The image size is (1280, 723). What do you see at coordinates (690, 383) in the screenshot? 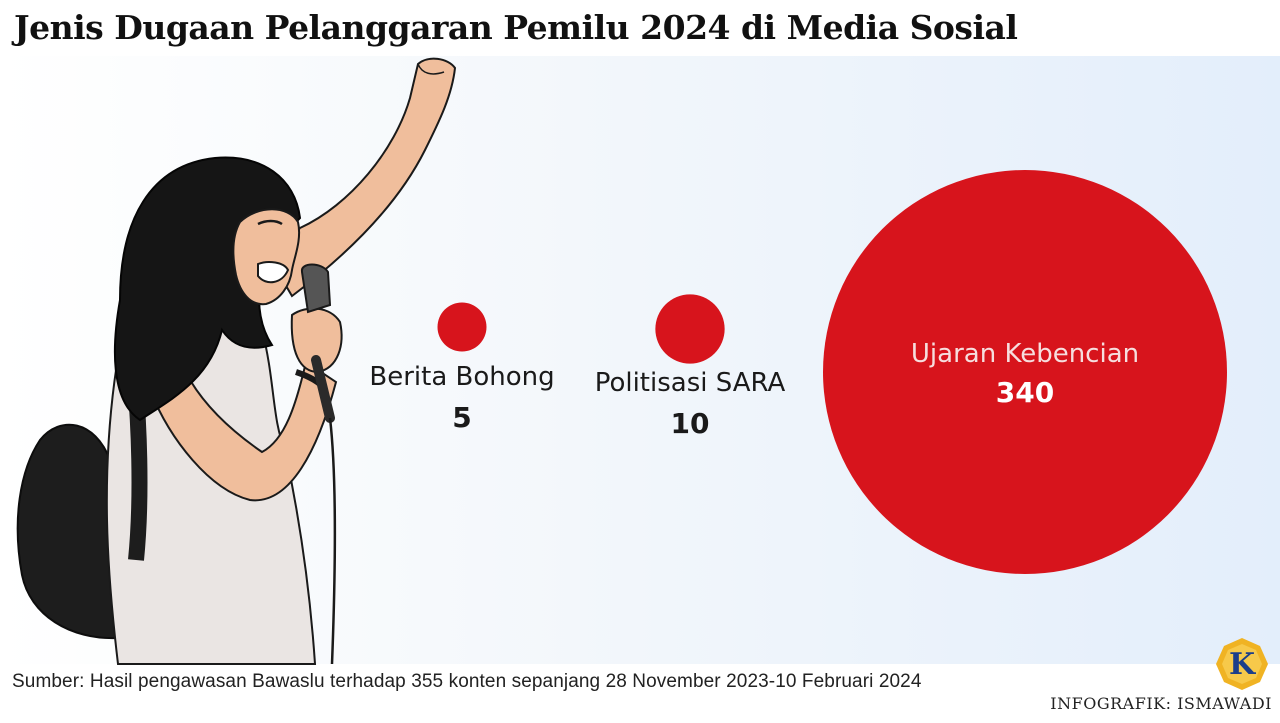
I see `category-label: Politisasi SARA` at bounding box center [690, 383].